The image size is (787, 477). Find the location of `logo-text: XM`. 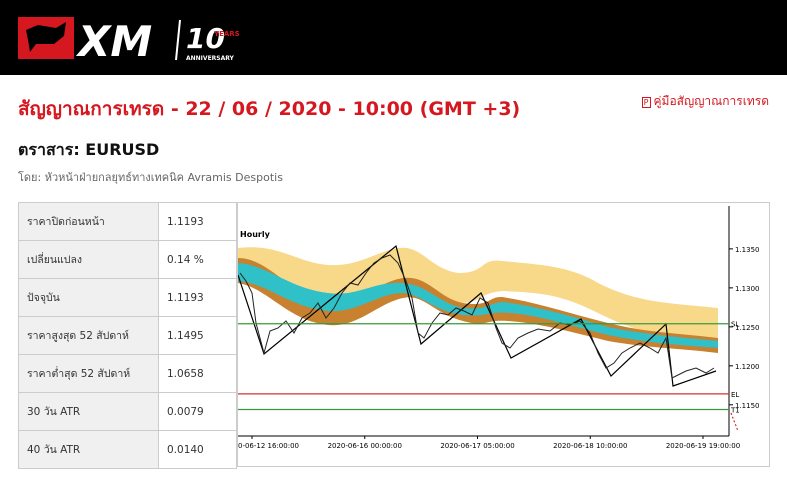

logo-text: XM is located at coordinates (113, 41).